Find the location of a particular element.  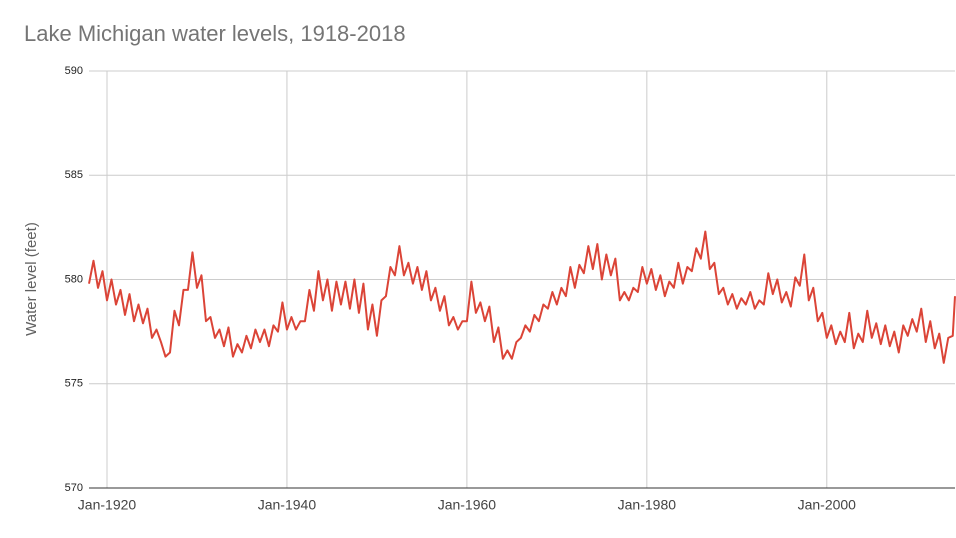

x-tick-label: Jan-1960 is located at coordinates (467, 505).